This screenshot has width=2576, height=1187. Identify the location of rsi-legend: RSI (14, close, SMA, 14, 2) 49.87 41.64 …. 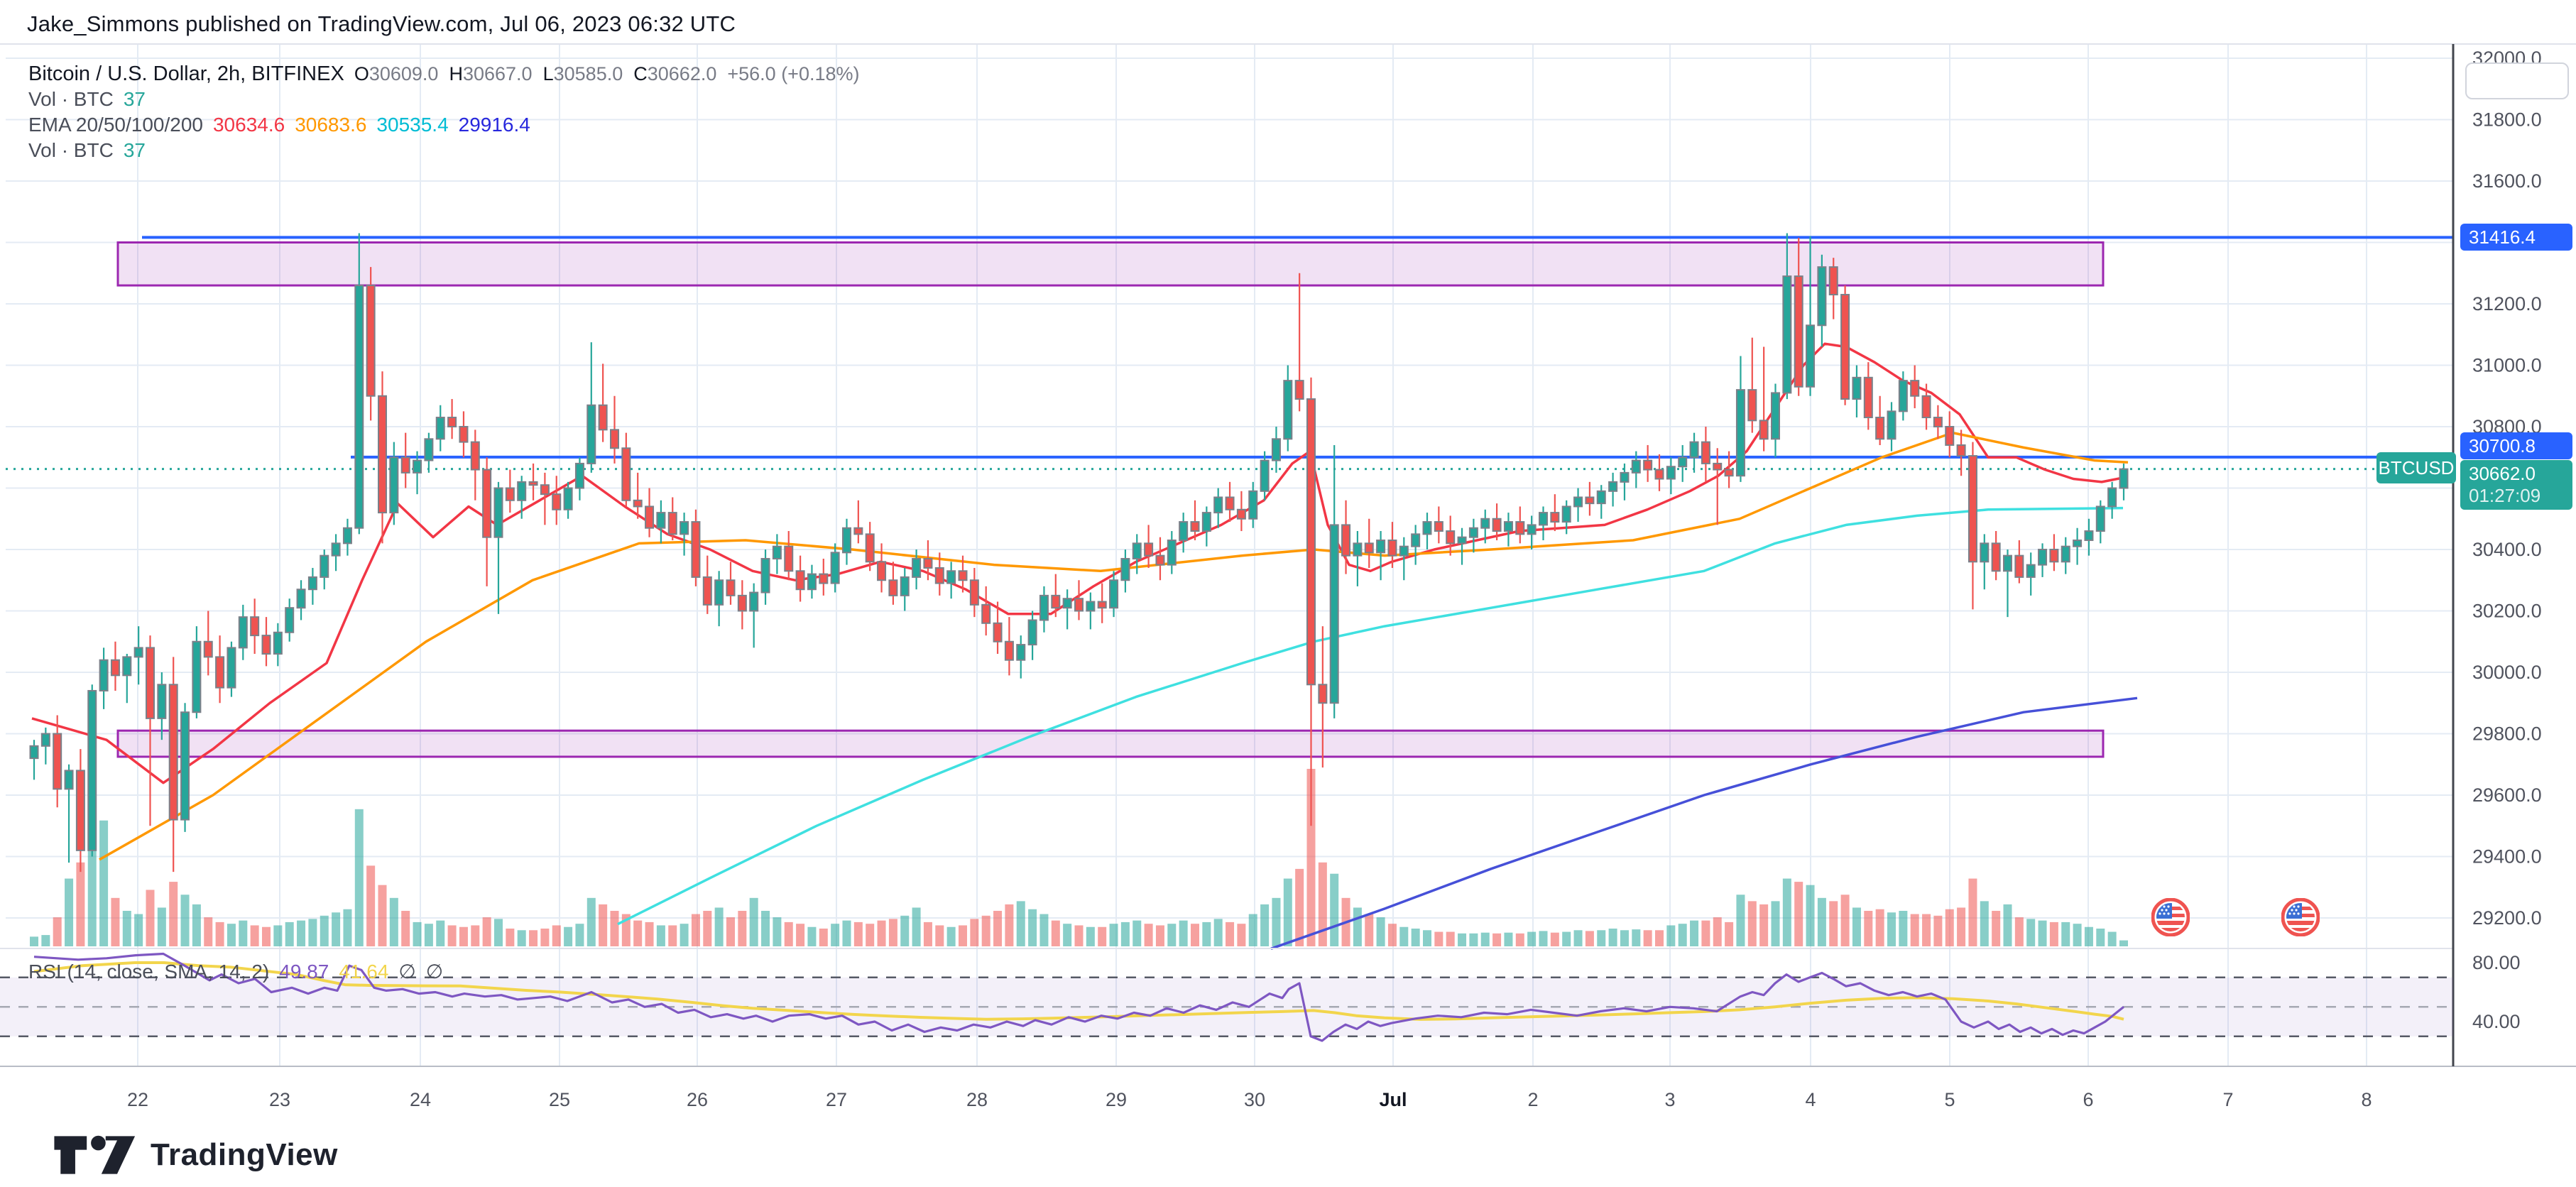
(236, 971).